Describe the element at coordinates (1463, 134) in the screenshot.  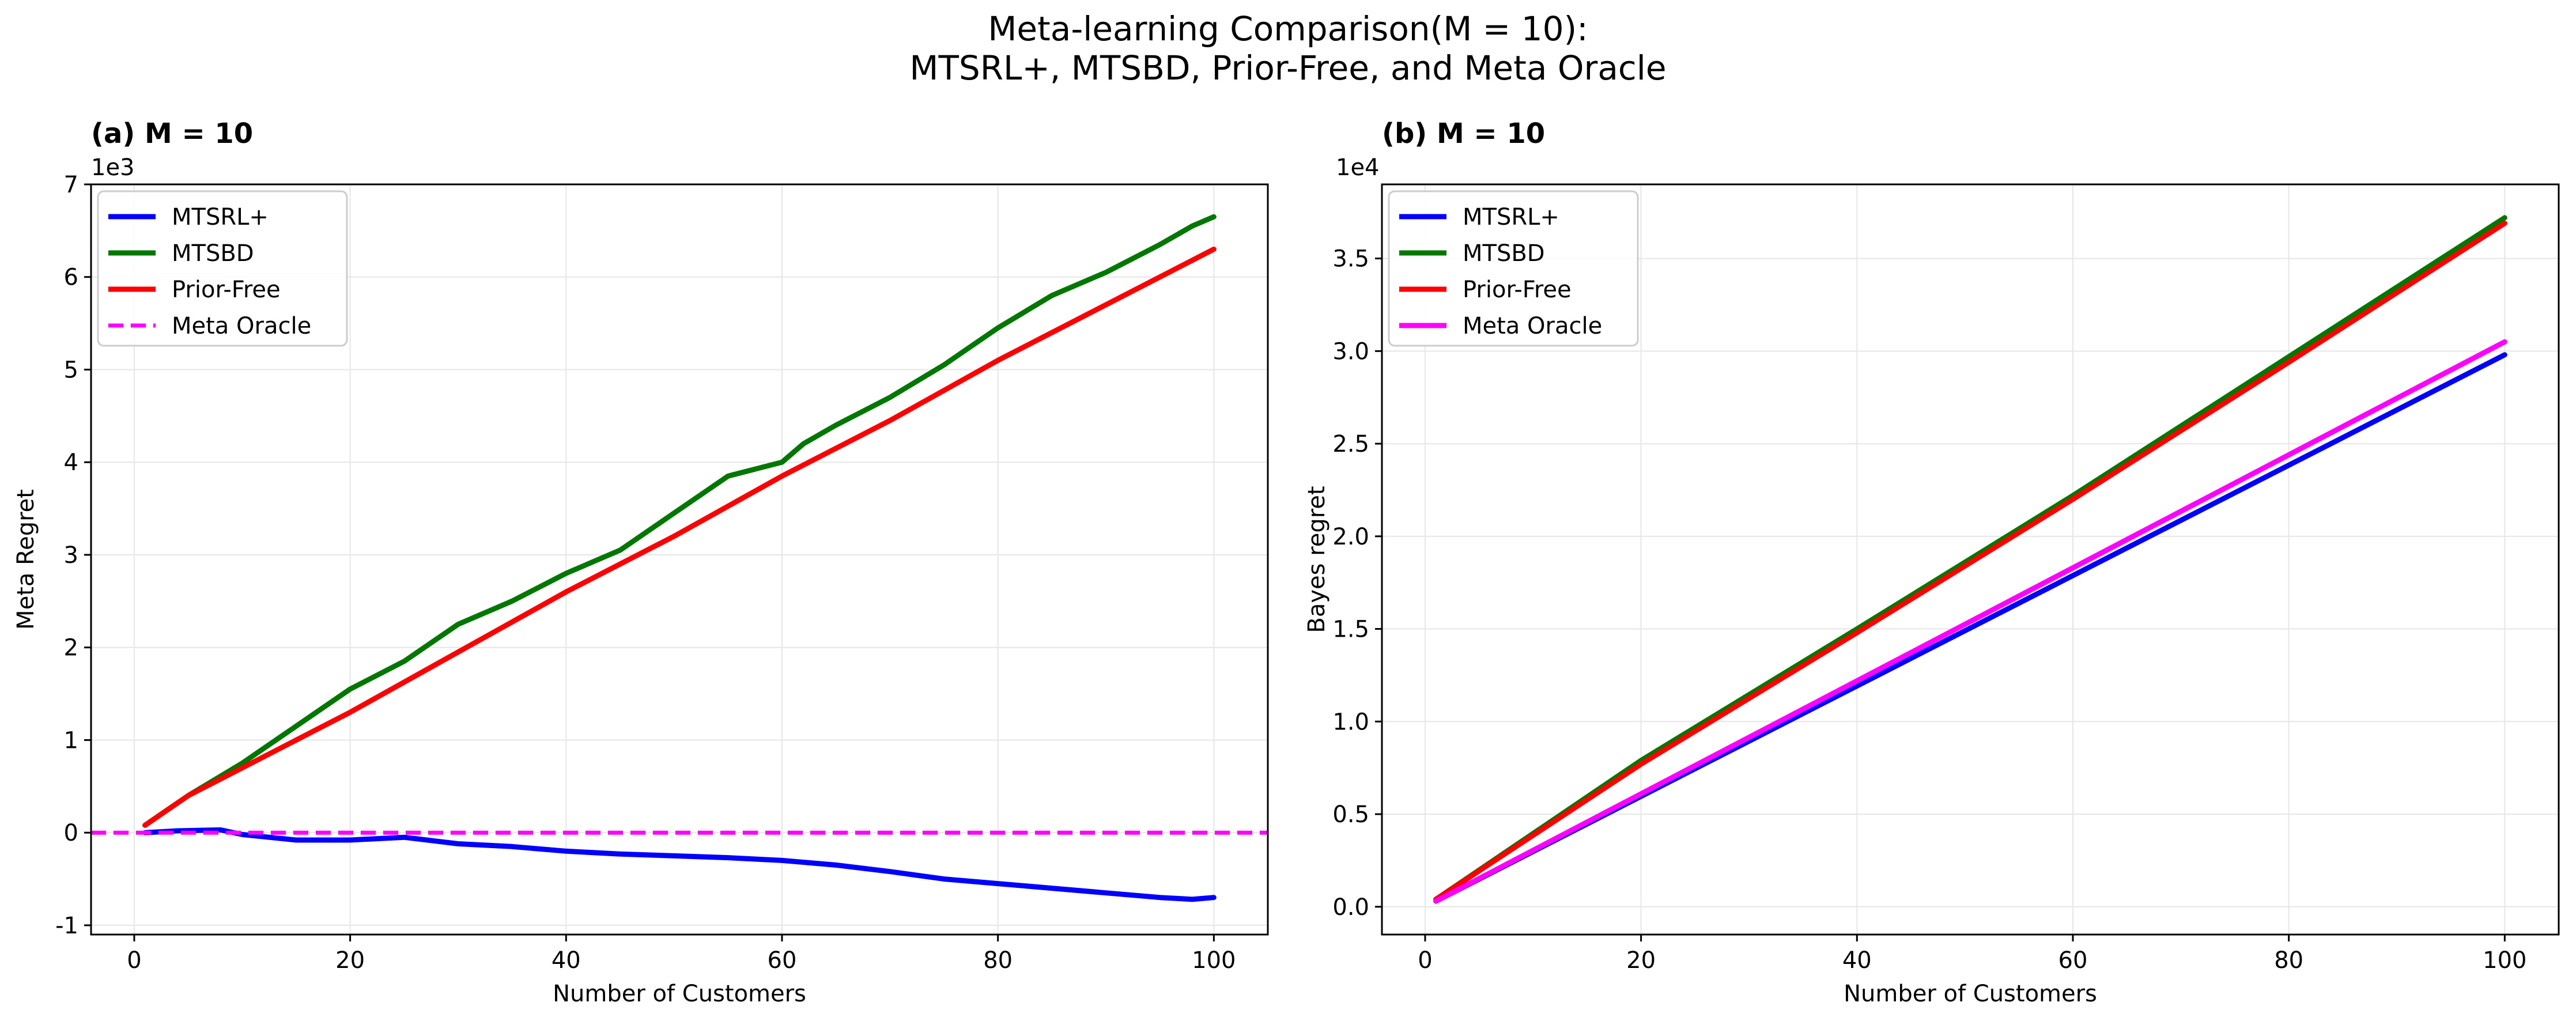
I see `panel-title: (b) M = 10` at that location.